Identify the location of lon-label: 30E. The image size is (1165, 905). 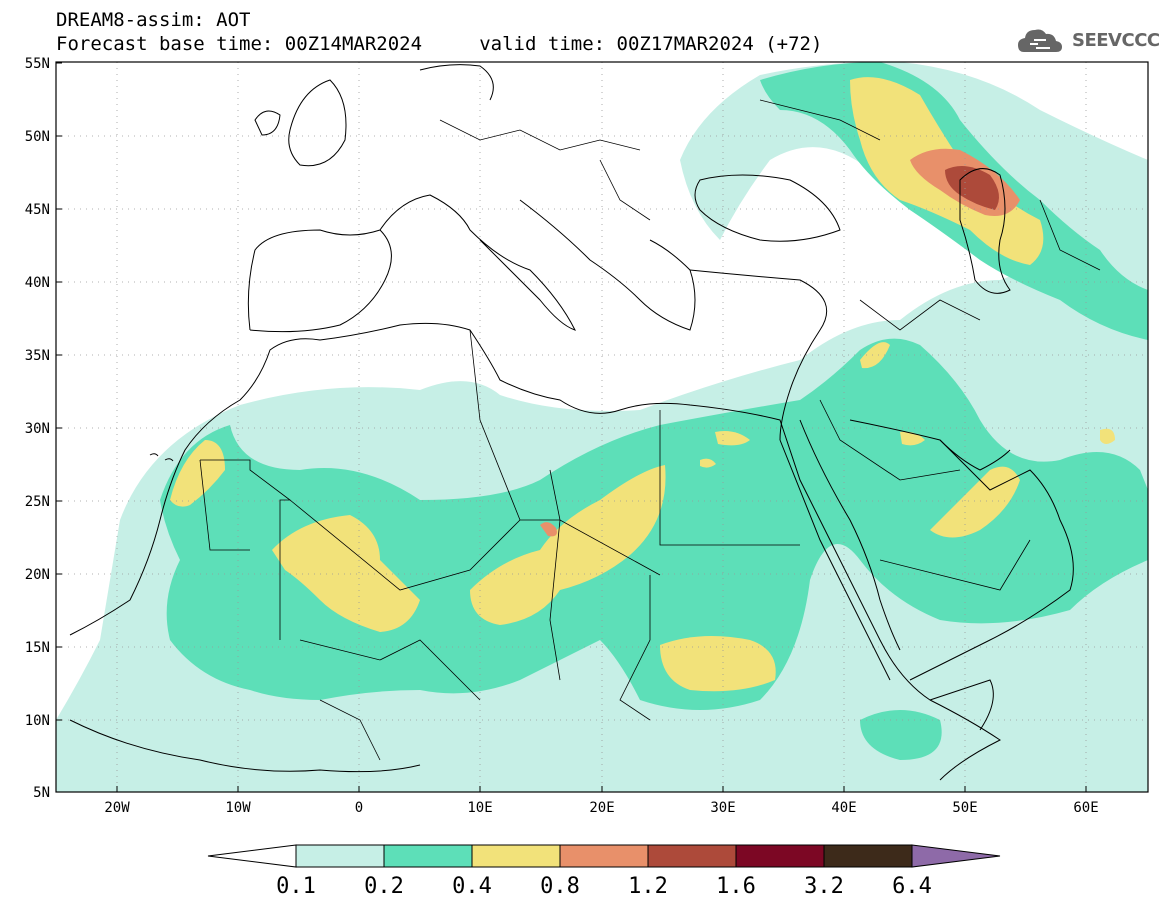
(722, 808).